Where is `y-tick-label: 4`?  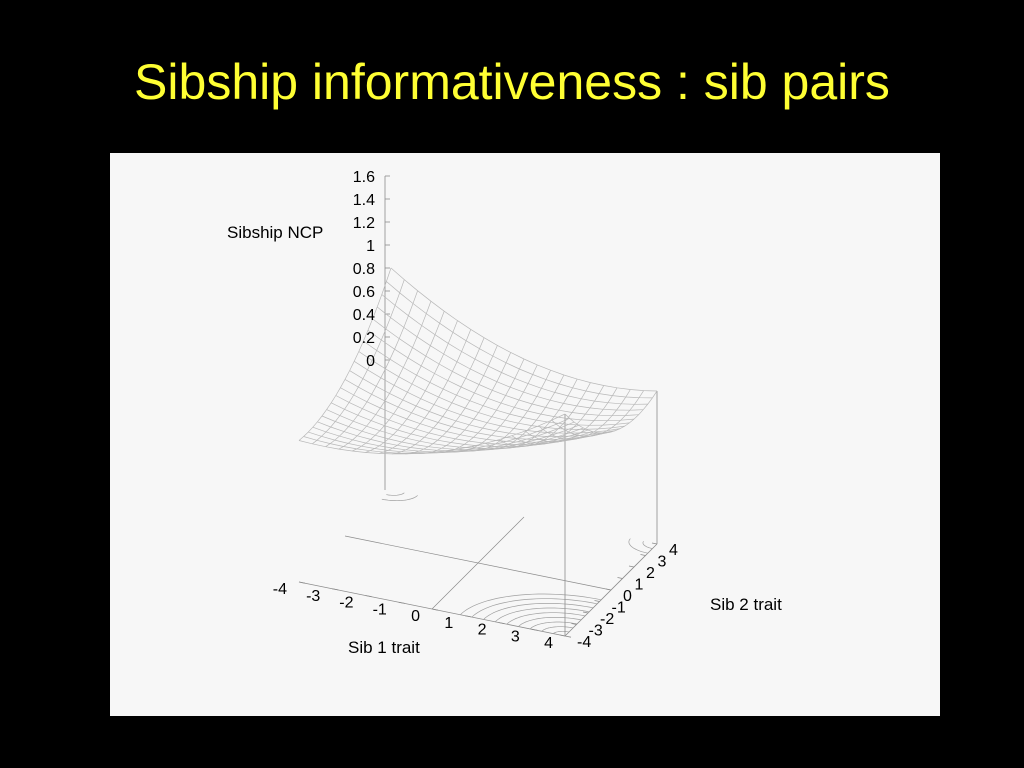
y-tick-label: 4 is located at coordinates (673, 550).